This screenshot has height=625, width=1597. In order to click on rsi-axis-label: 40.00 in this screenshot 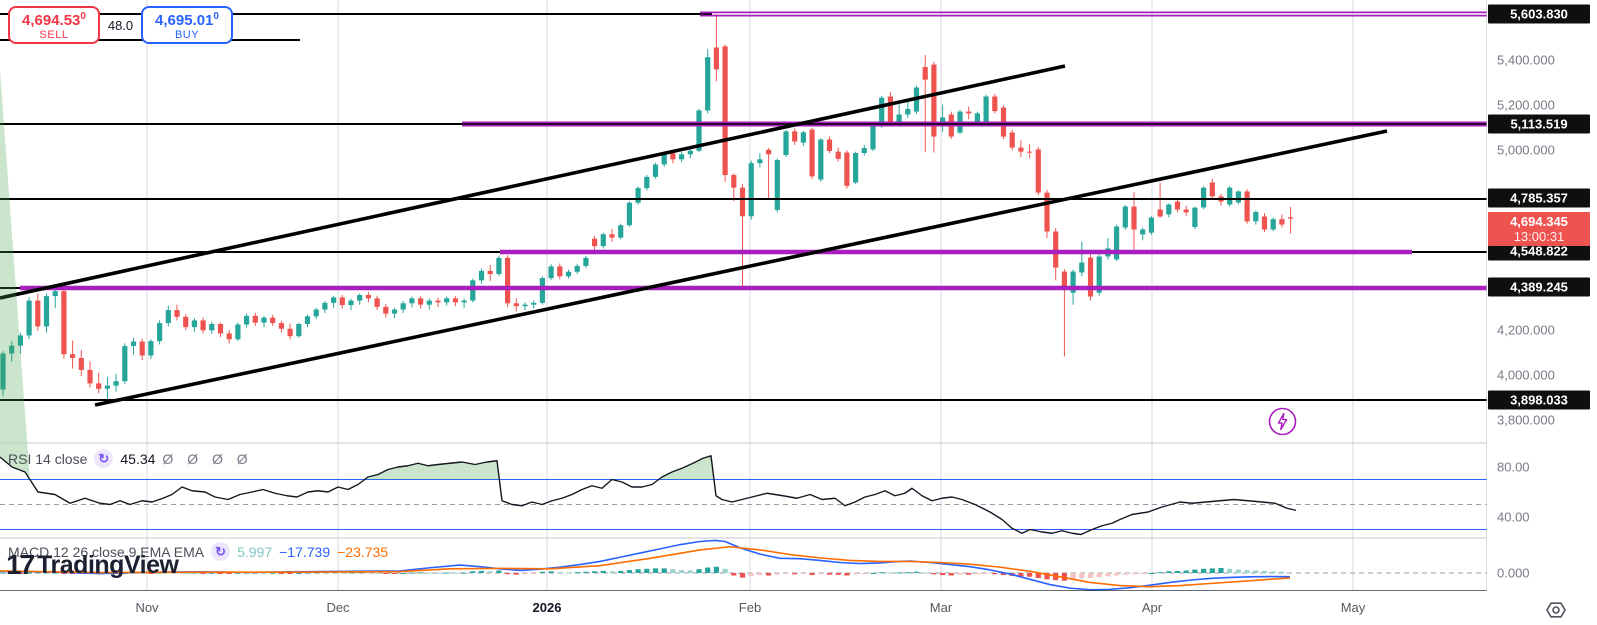, I will do `click(1513, 517)`.